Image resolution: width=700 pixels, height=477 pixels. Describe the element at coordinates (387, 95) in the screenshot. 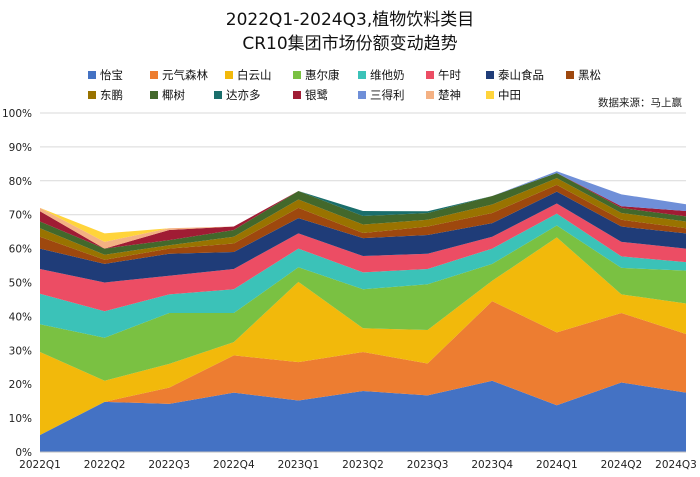

I see `legend-label: 三得利` at that location.